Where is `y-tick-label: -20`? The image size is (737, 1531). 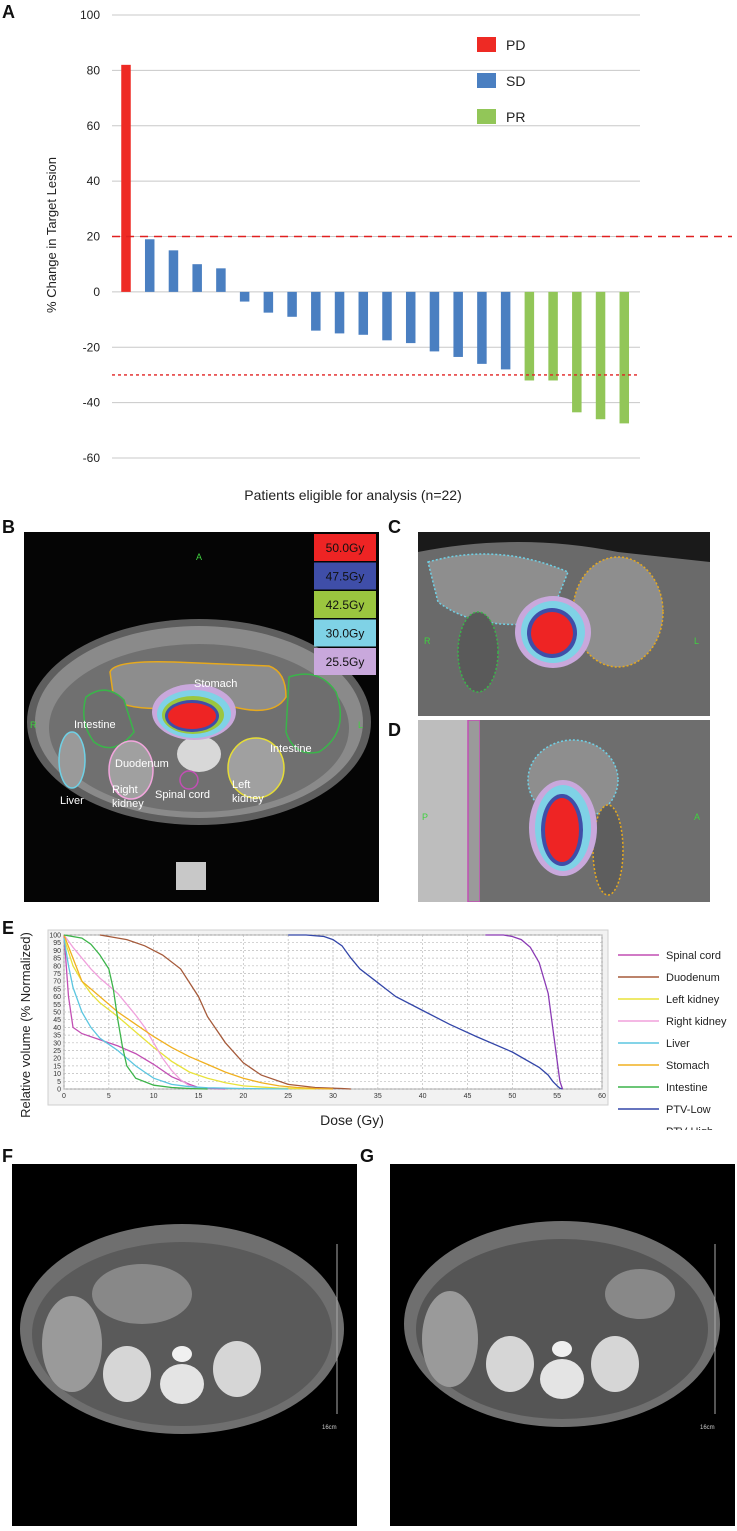 y-tick-label: -20 is located at coordinates (92, 347).